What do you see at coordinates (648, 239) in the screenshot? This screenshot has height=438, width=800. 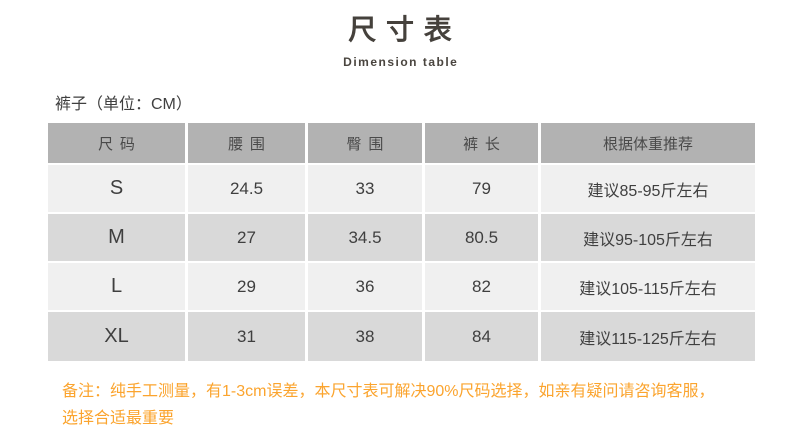 I see `cell-recommendation: 建议95-105斤左右` at bounding box center [648, 239].